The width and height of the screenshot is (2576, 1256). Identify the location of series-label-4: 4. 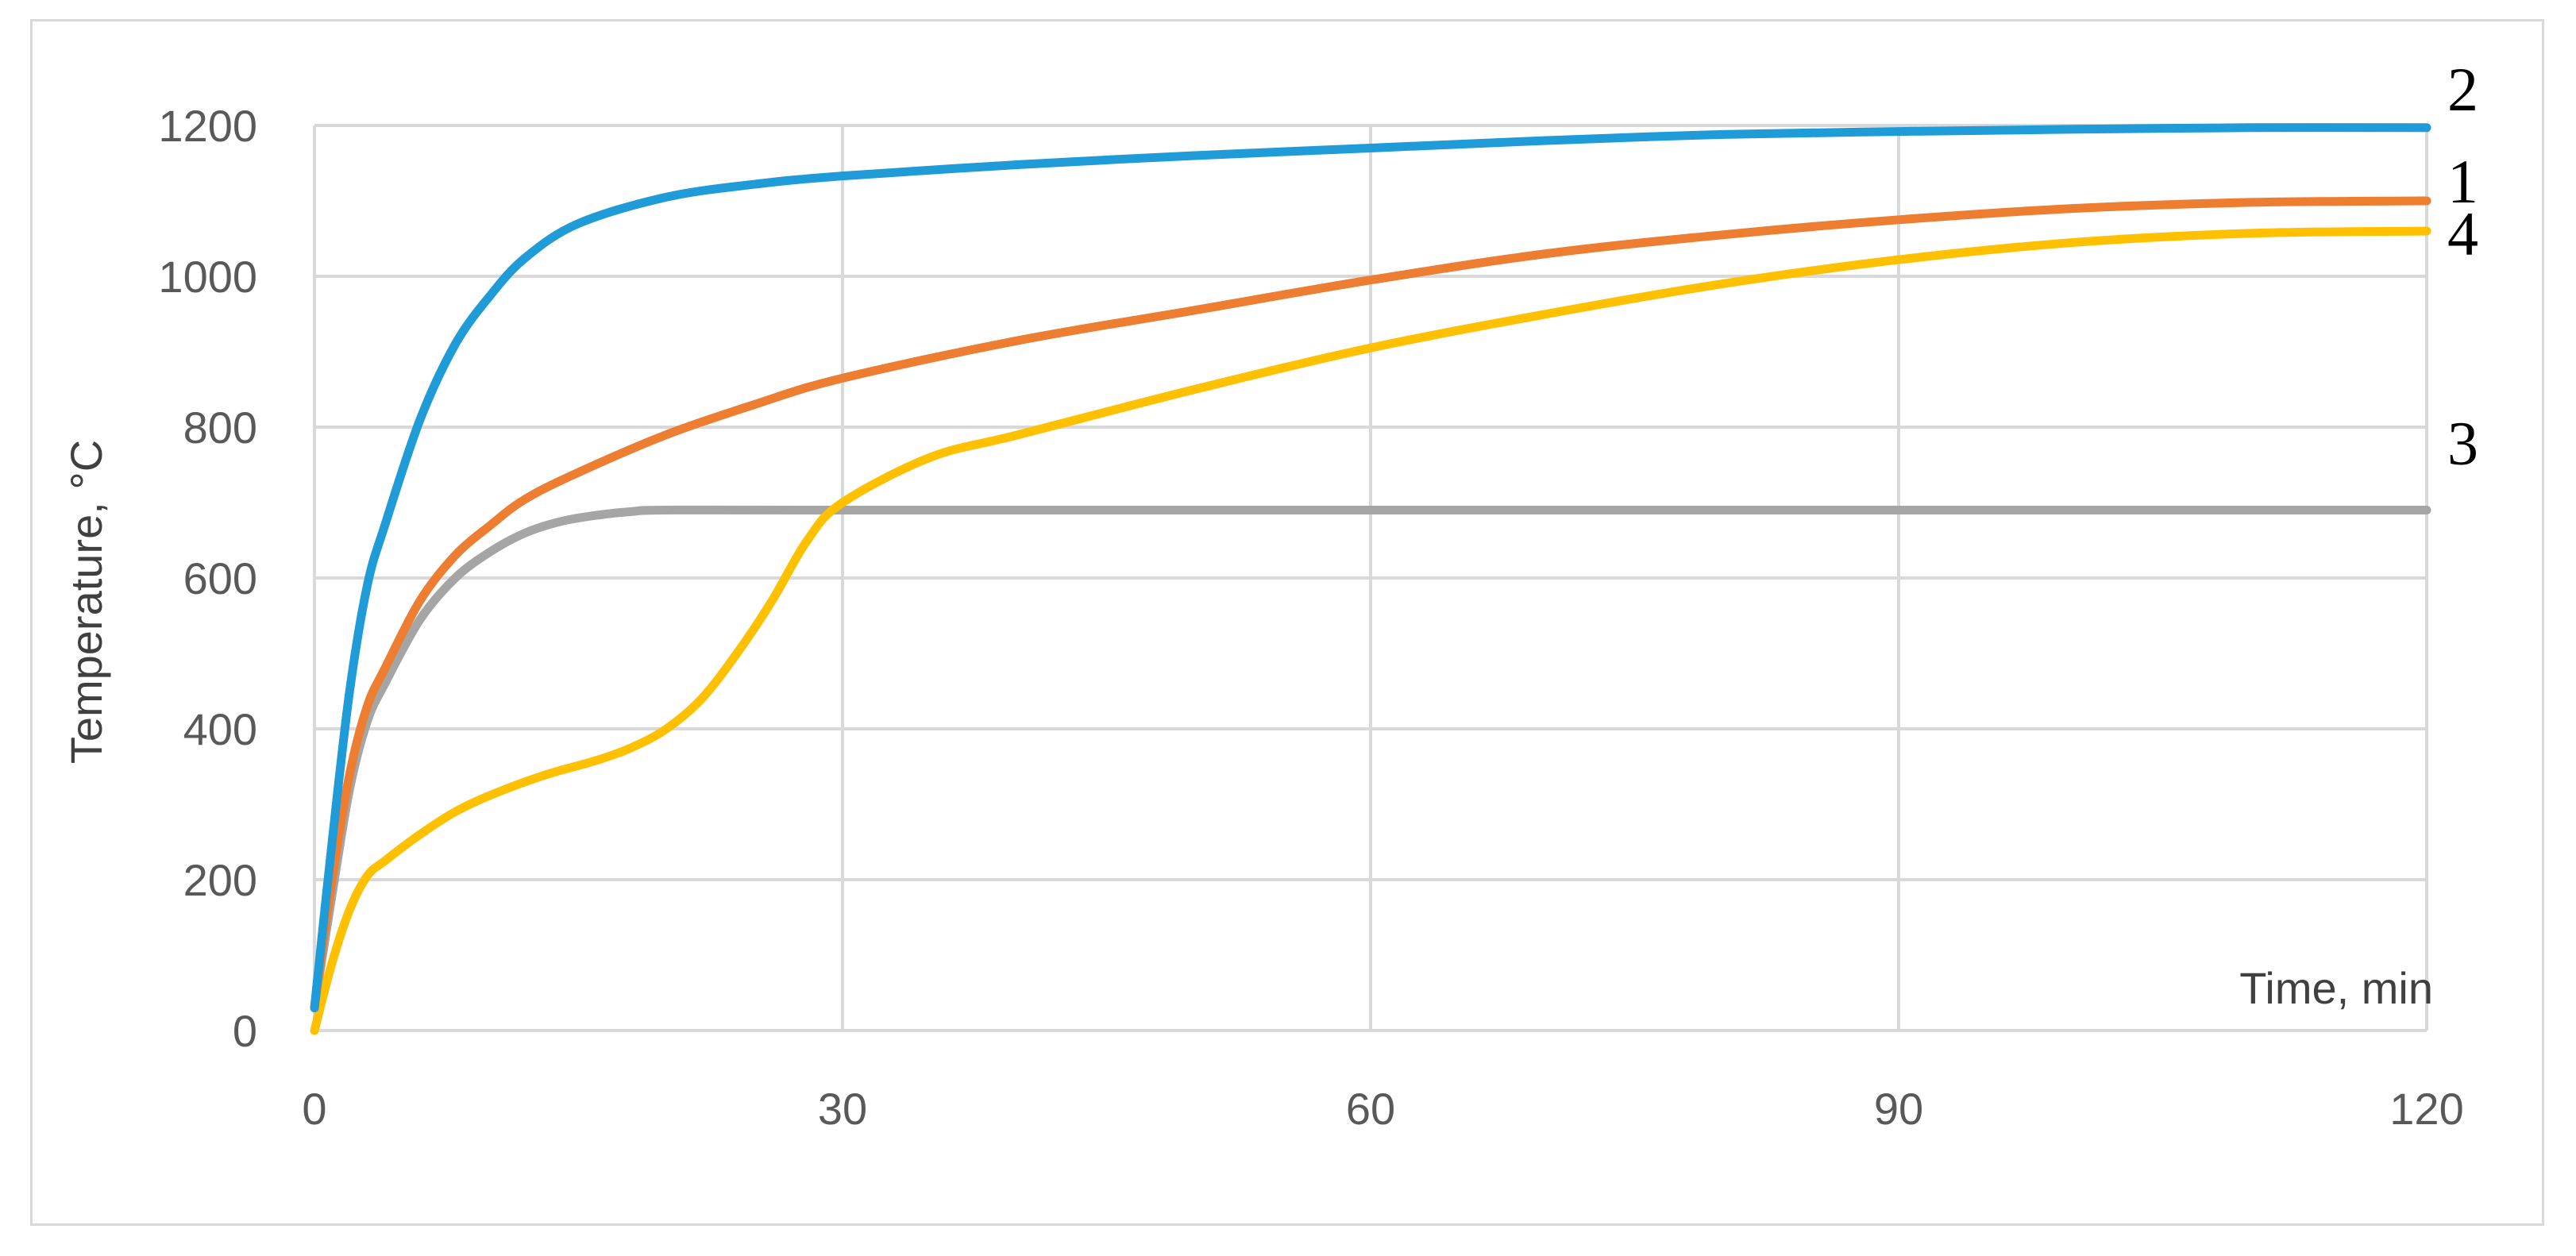
(2462, 234).